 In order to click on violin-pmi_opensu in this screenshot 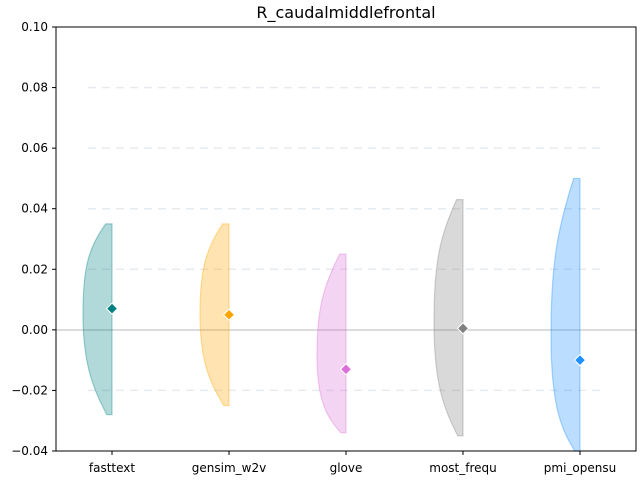, I will do `click(565, 314)`.